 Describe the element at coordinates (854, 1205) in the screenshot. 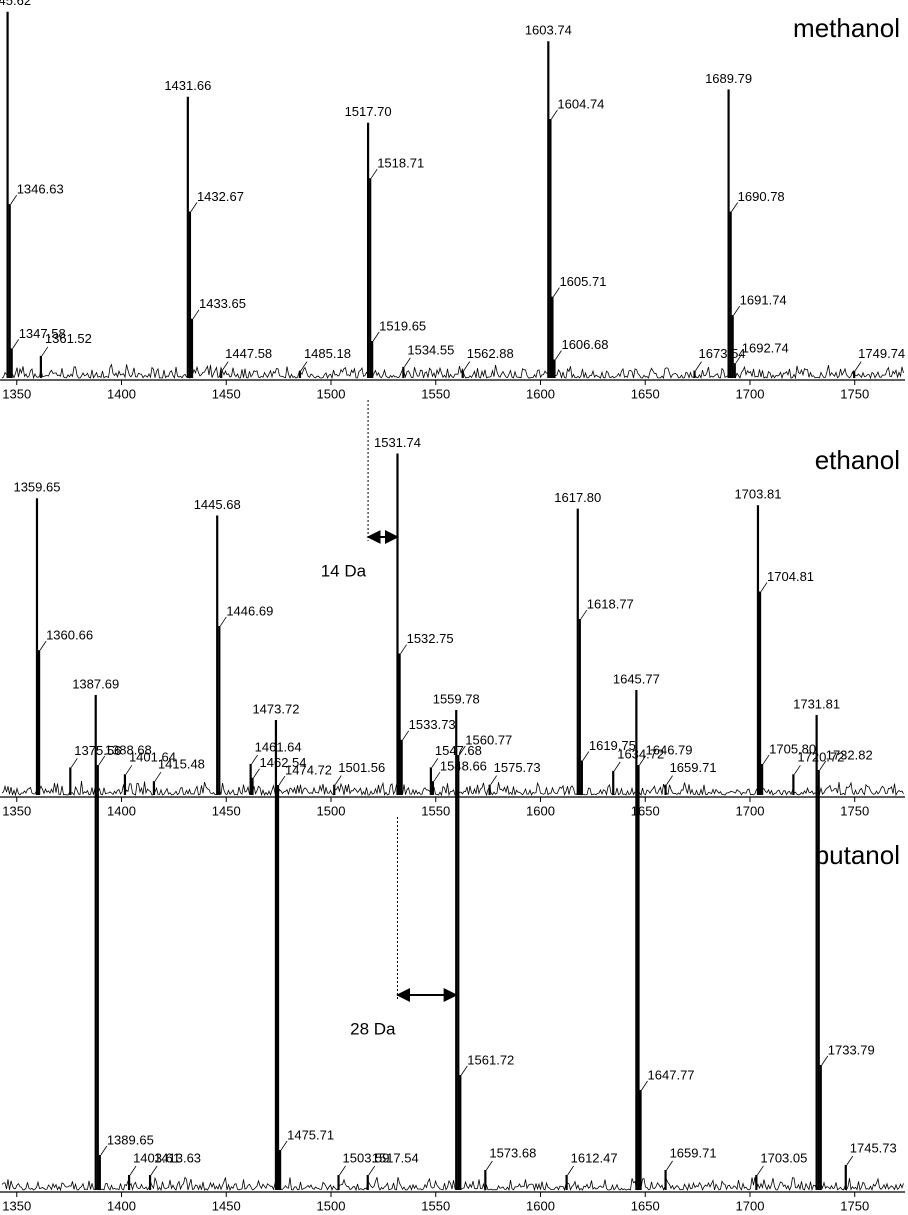

I see `x-tick-label: 1750` at that location.